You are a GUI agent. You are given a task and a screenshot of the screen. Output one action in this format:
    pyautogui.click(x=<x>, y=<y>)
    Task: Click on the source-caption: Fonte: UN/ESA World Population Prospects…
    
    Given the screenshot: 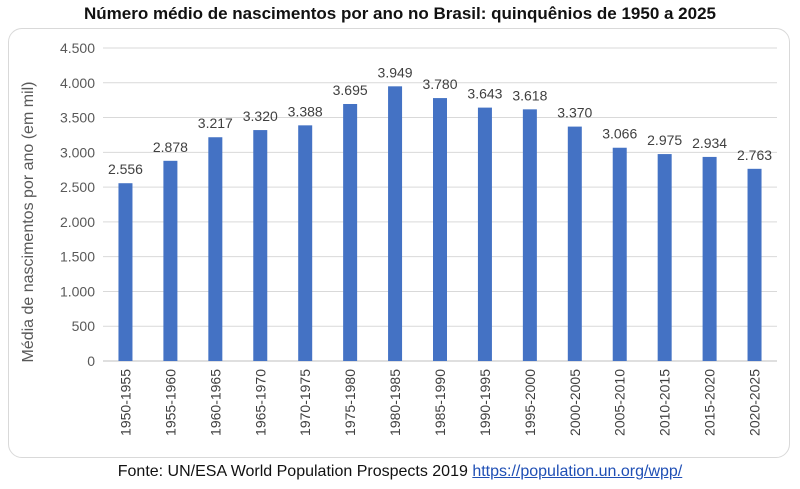 What is the action you would take?
    pyautogui.click(x=400, y=472)
    